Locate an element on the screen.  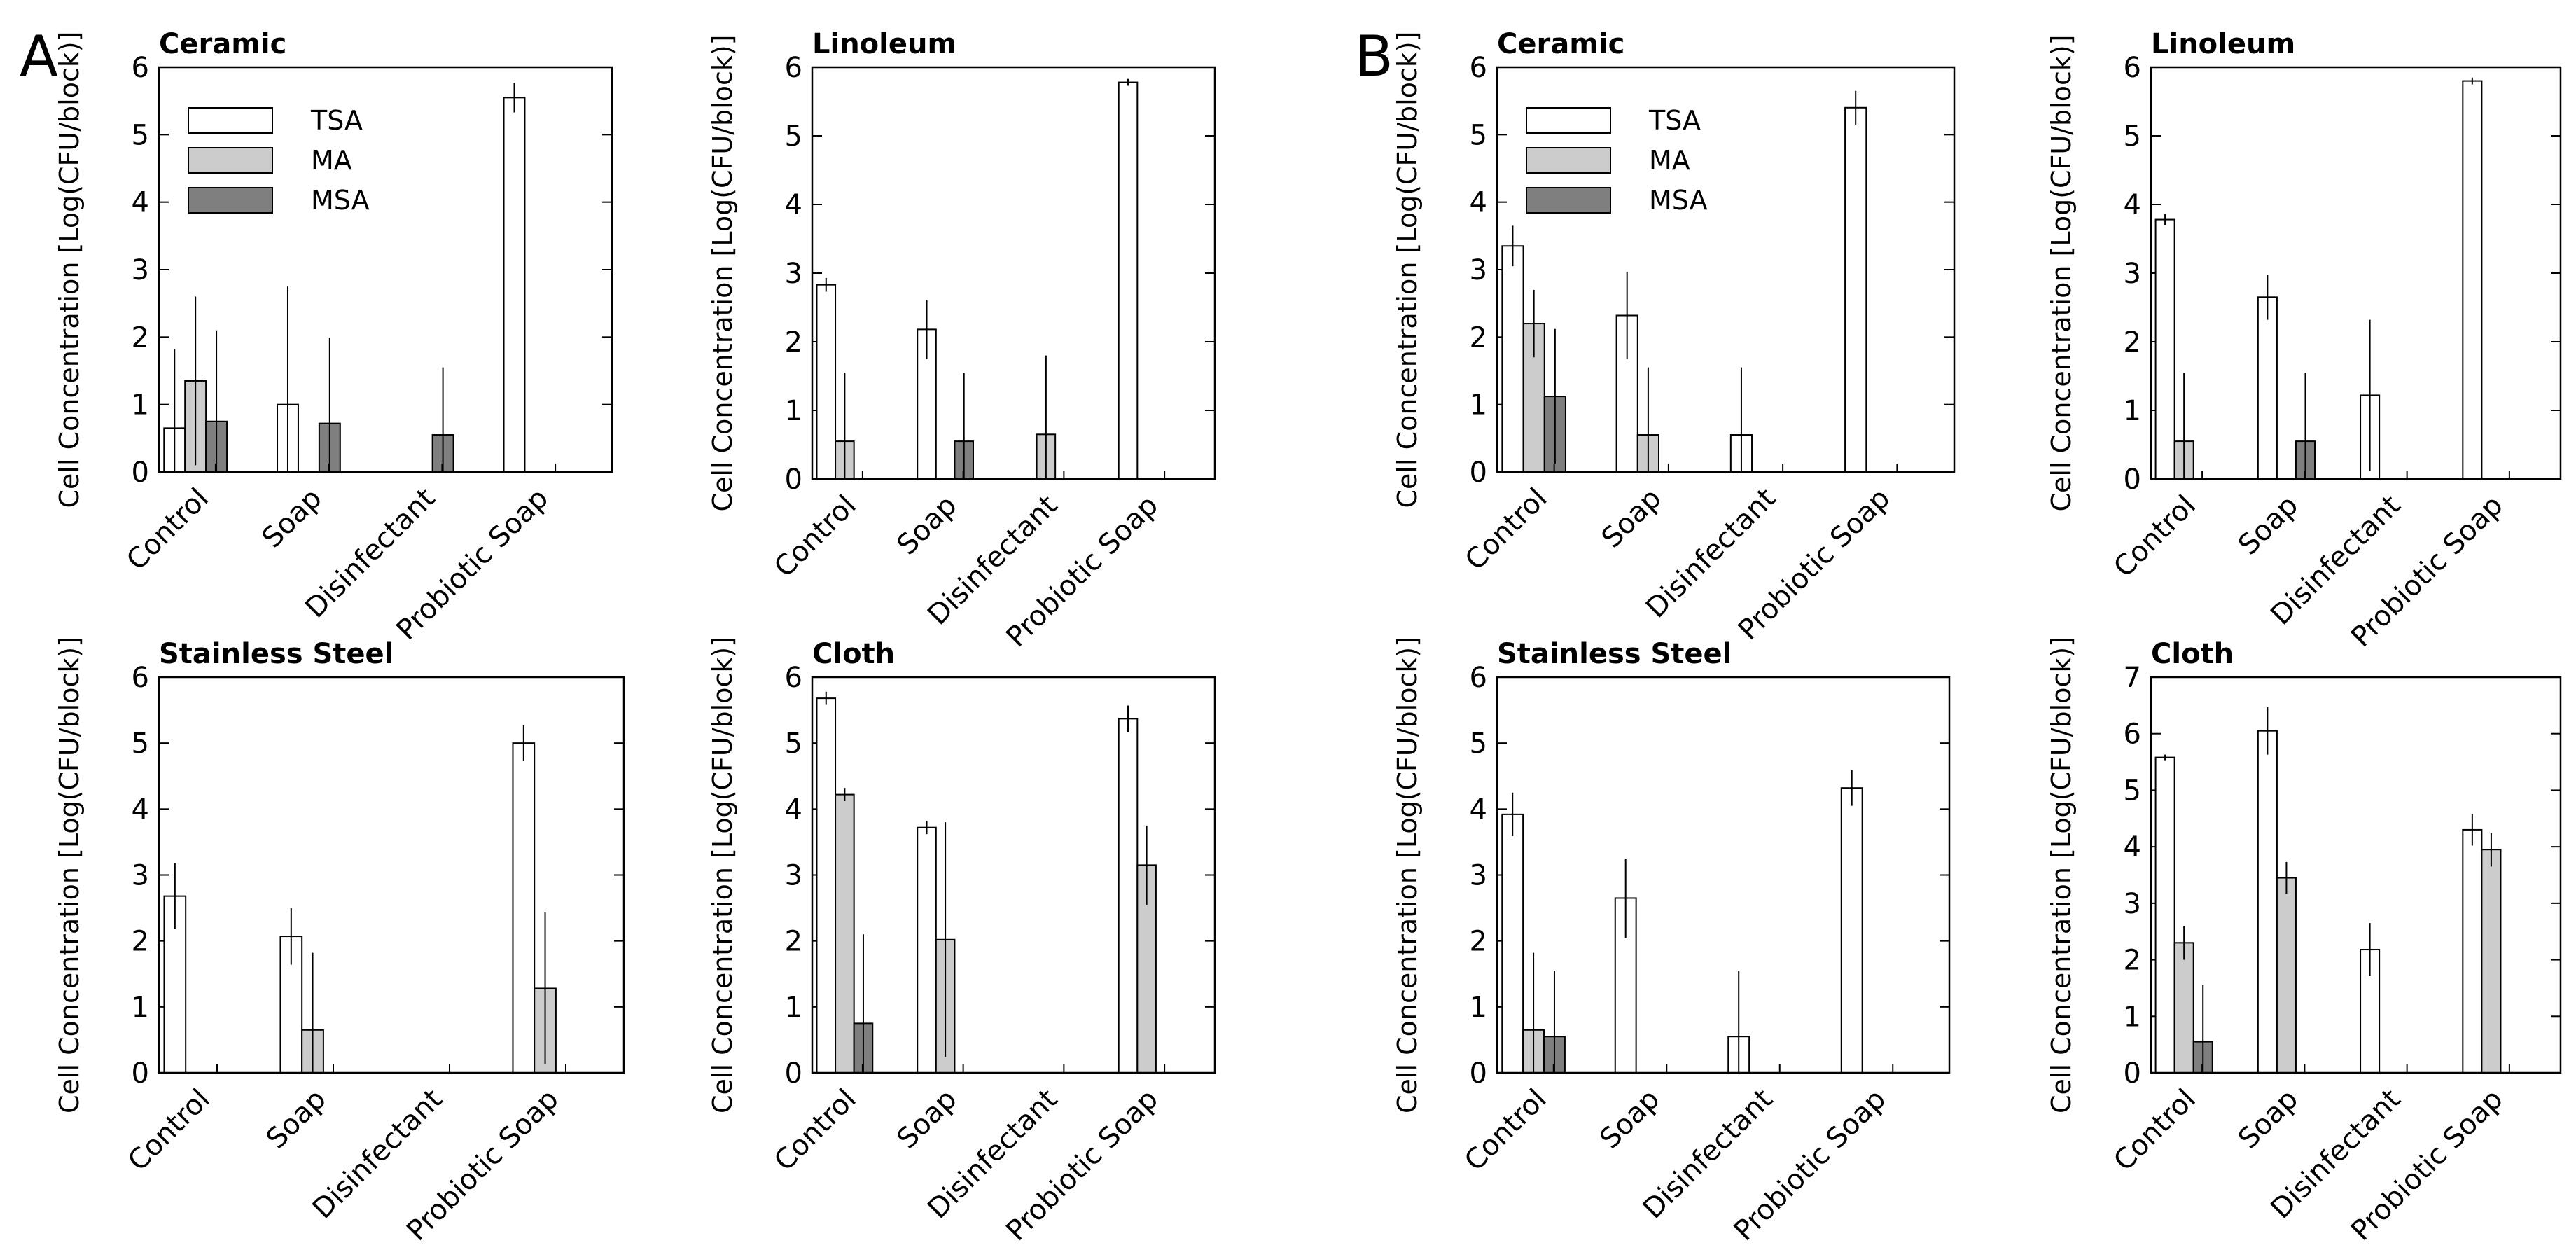
chart-title: Stainless Steel is located at coordinates (1614, 654).